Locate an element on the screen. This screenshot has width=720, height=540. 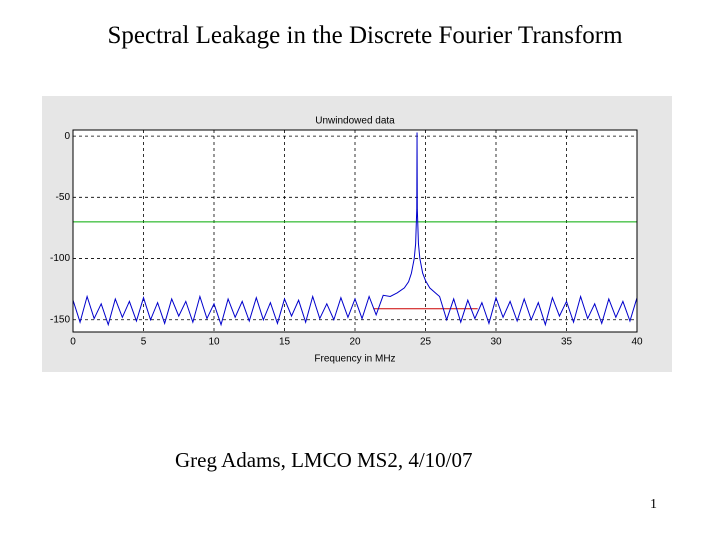
x-tick-label: 35 is located at coordinates (567, 342).